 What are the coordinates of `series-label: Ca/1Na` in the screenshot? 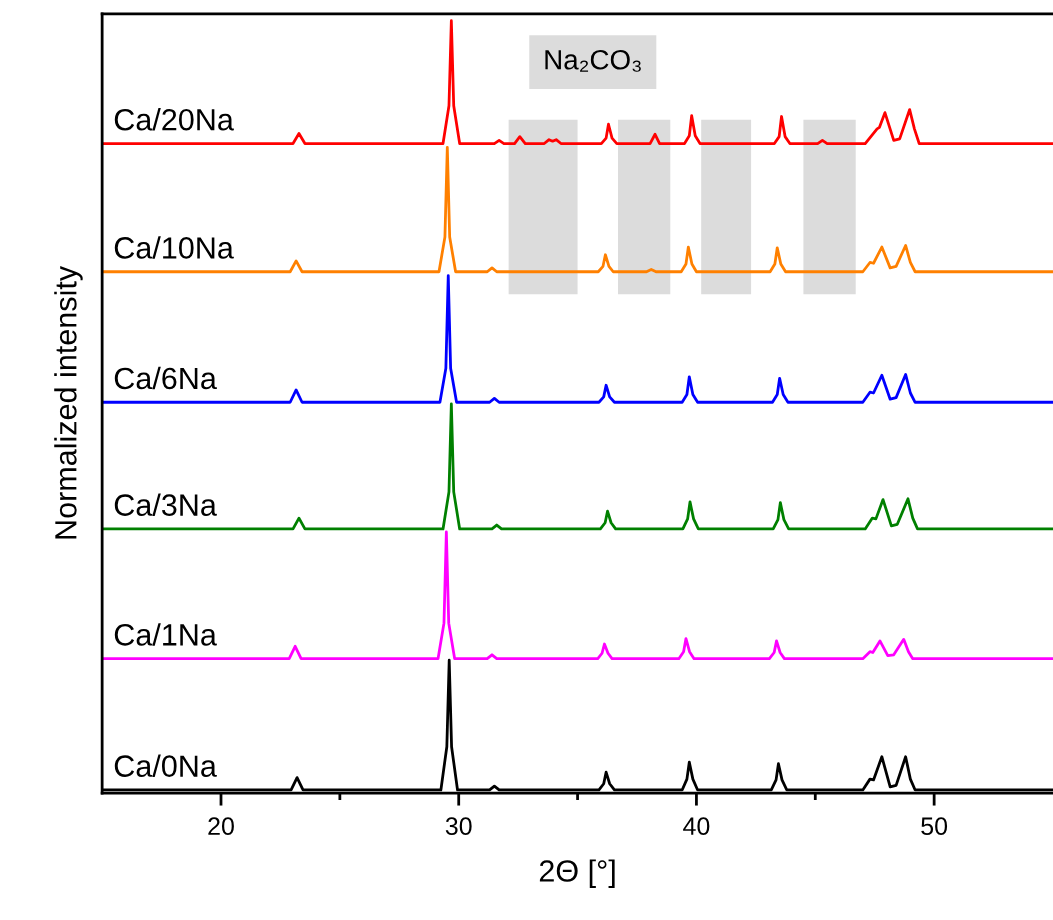 It's located at (165, 634).